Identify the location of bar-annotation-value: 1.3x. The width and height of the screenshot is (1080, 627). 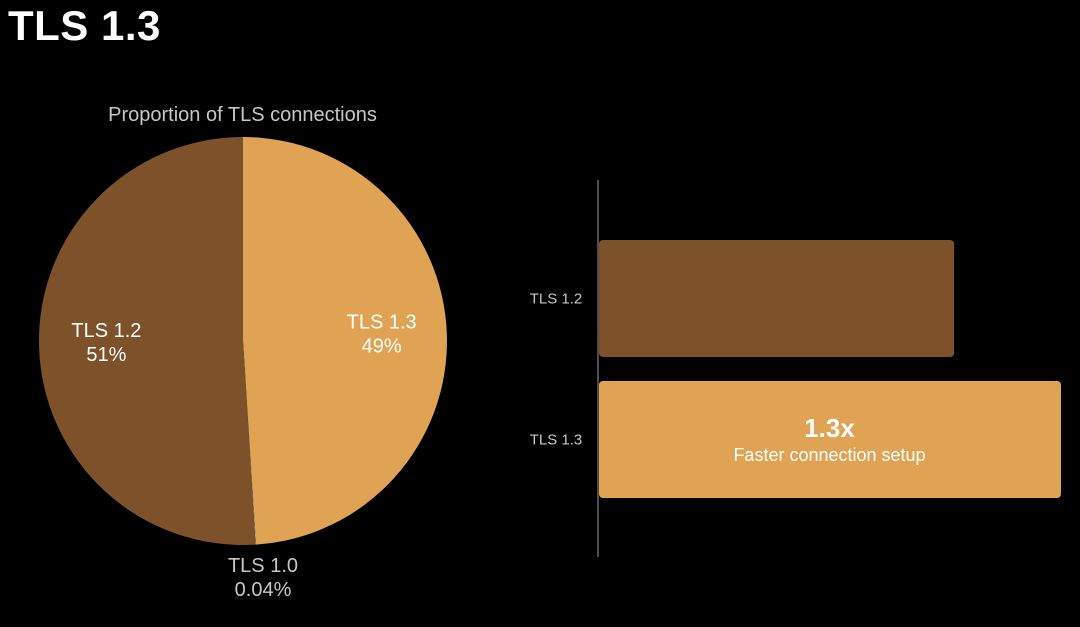
(829, 428).